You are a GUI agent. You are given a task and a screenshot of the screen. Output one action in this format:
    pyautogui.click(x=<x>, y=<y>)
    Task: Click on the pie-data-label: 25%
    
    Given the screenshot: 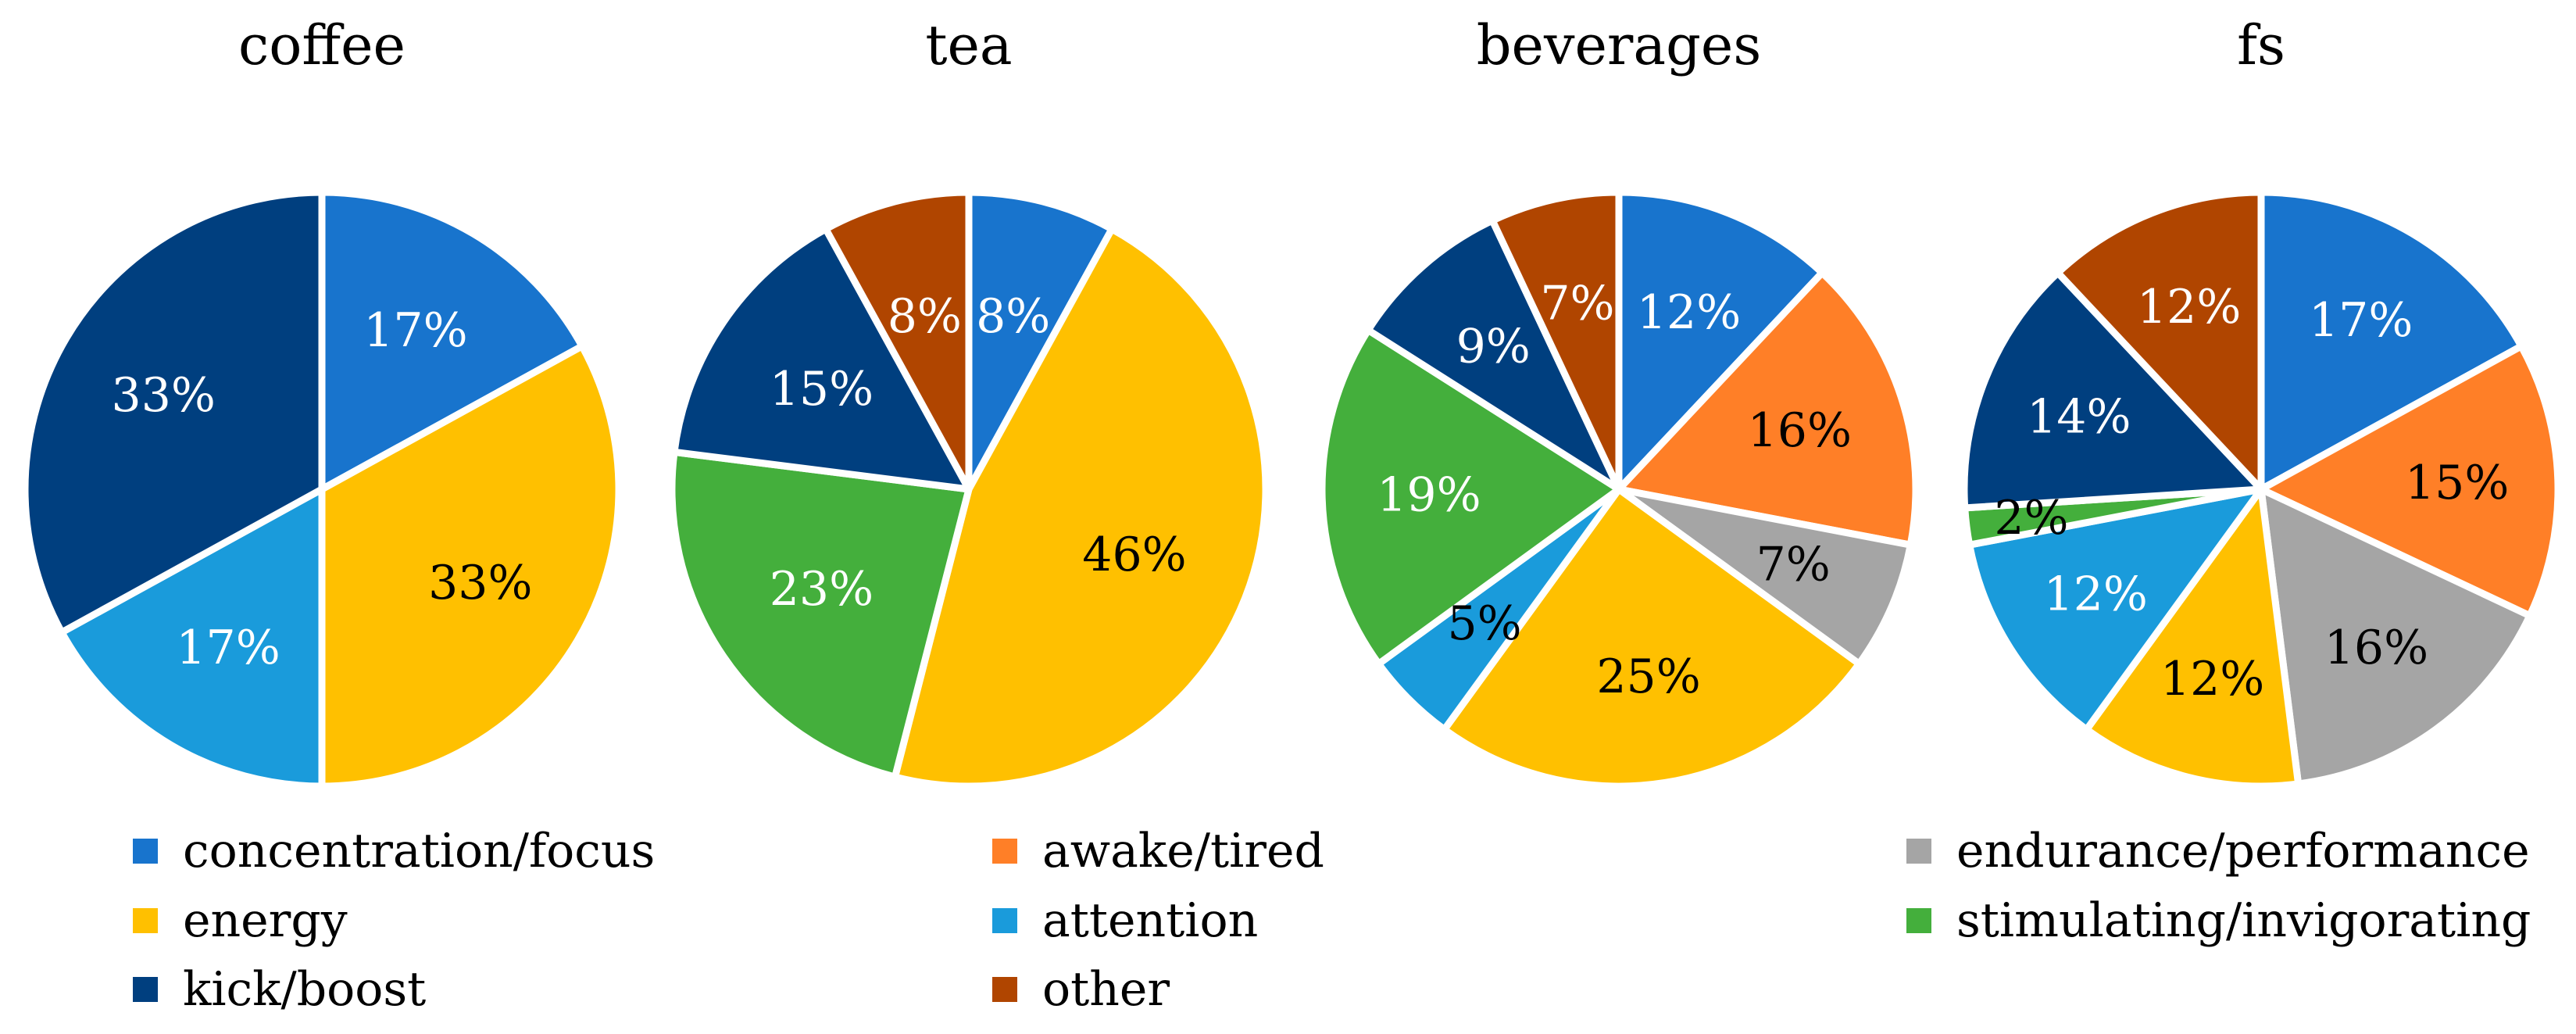 What is the action you would take?
    pyautogui.click(x=1648, y=676)
    